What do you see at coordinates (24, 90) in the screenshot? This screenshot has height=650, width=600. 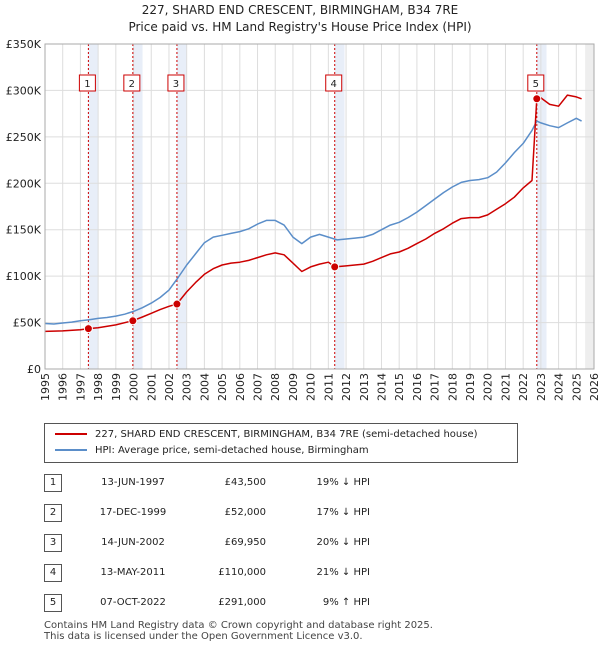 I see `y-tick-label: £300K` at bounding box center [24, 90].